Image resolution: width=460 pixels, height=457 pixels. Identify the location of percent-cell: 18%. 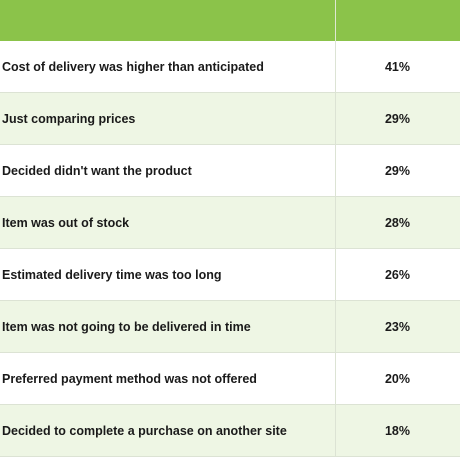
(397, 430).